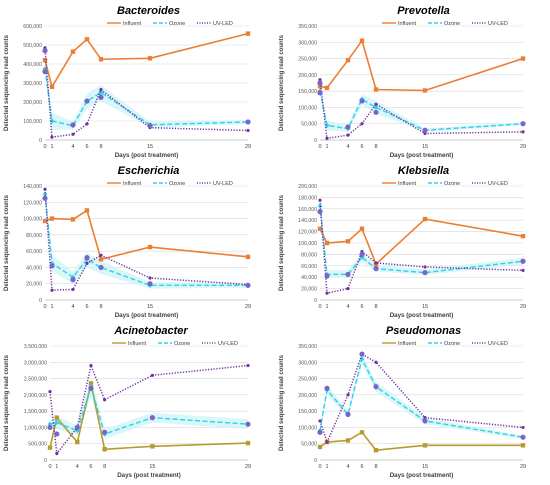 Image resolution: width=550 pixels, height=485 pixels. I want to click on x-tick-label: 4, so click(347, 147).